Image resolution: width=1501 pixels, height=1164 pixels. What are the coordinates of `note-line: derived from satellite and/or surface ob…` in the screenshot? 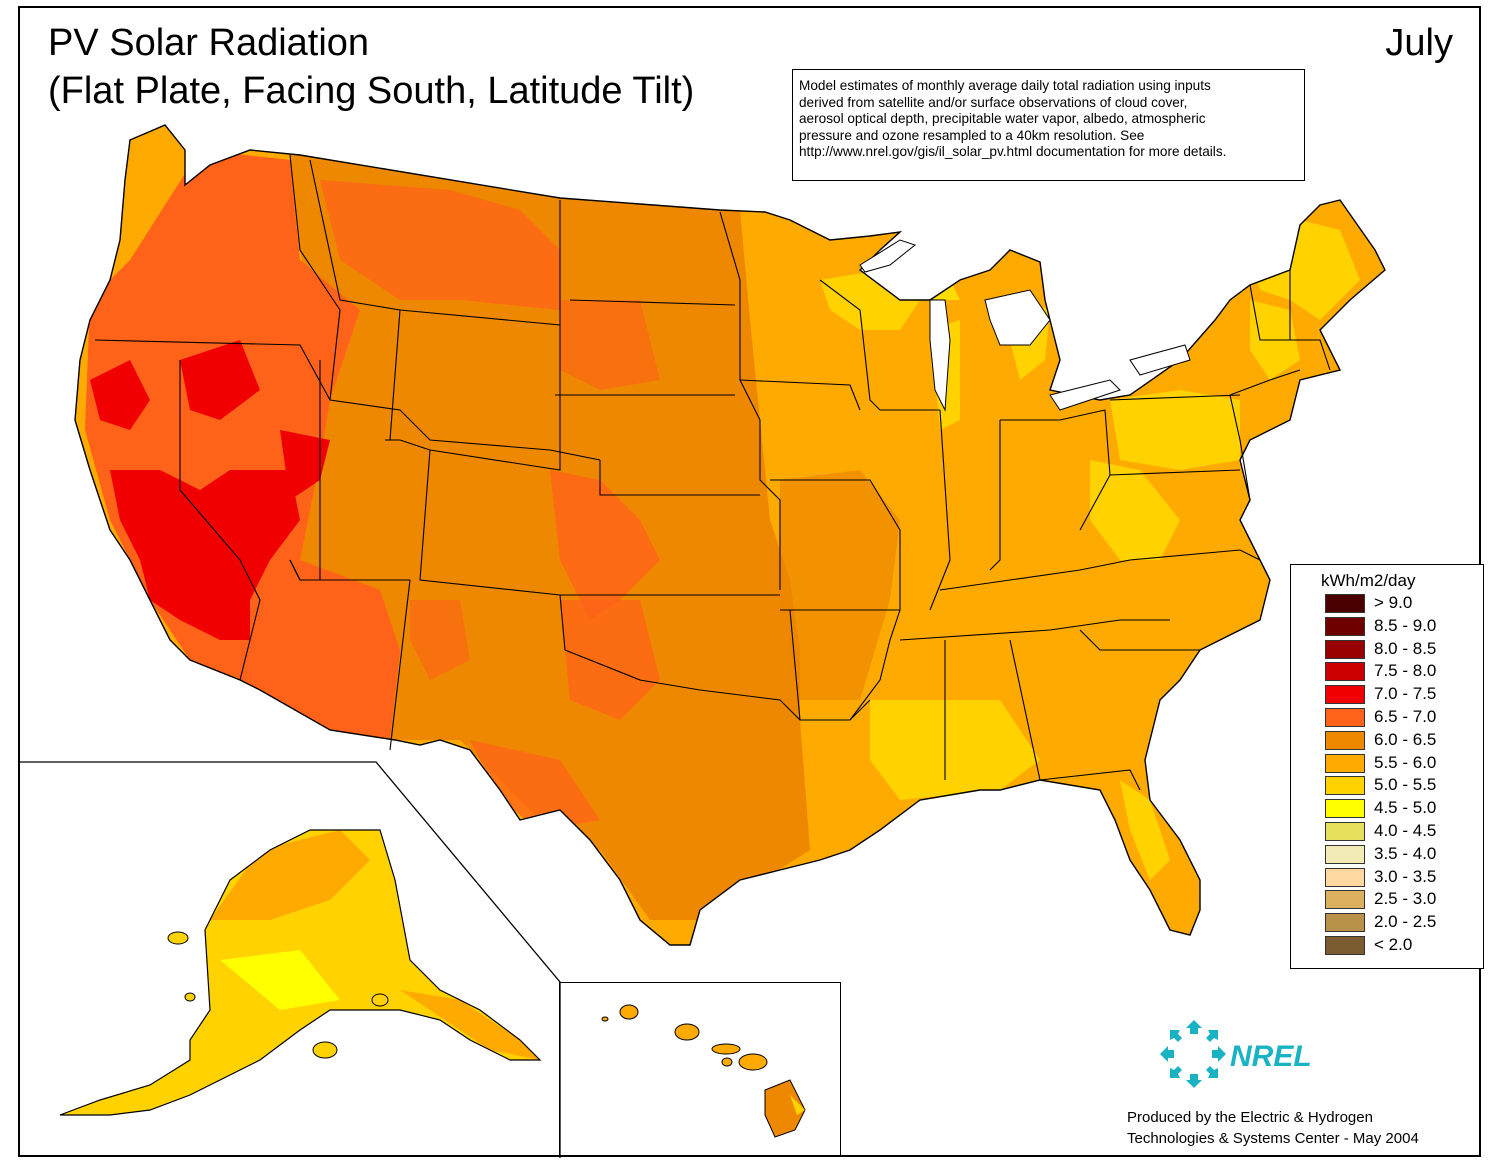 It's located at (993, 102).